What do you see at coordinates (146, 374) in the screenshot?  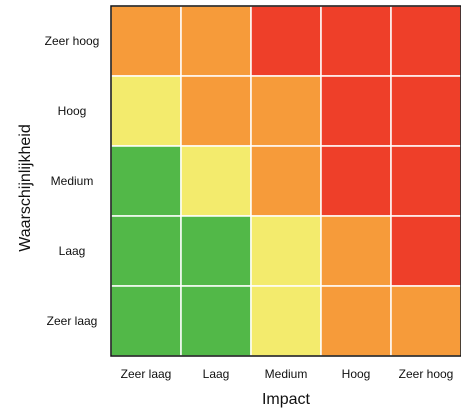 I see `x-tick-label: Zeer laag` at bounding box center [146, 374].